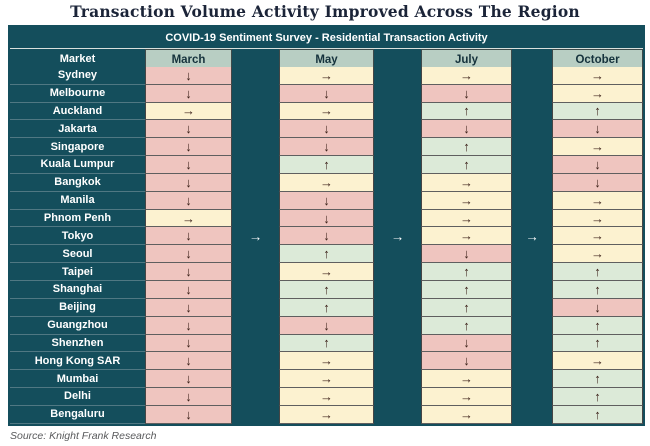 Image resolution: width=650 pixels, height=446 pixels. Describe the element at coordinates (77, 325) in the screenshot. I see `market-name: Guangzhou` at that location.